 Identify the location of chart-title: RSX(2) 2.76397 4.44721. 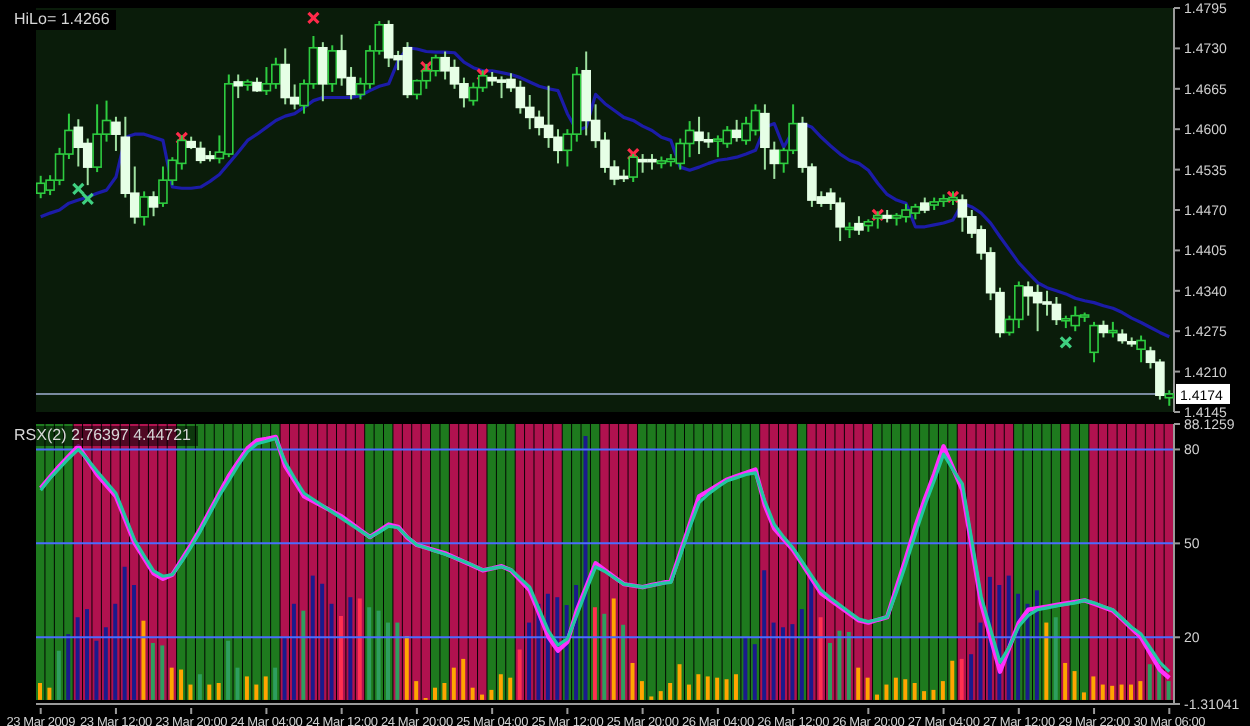
(103, 436).